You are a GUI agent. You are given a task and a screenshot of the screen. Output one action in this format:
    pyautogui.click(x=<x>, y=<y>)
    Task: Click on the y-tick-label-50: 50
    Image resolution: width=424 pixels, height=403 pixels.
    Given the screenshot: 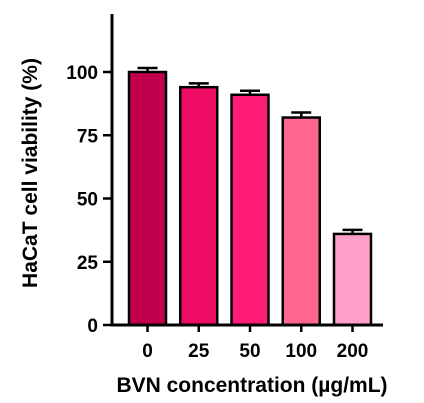 What is the action you would take?
    pyautogui.click(x=87, y=200)
    